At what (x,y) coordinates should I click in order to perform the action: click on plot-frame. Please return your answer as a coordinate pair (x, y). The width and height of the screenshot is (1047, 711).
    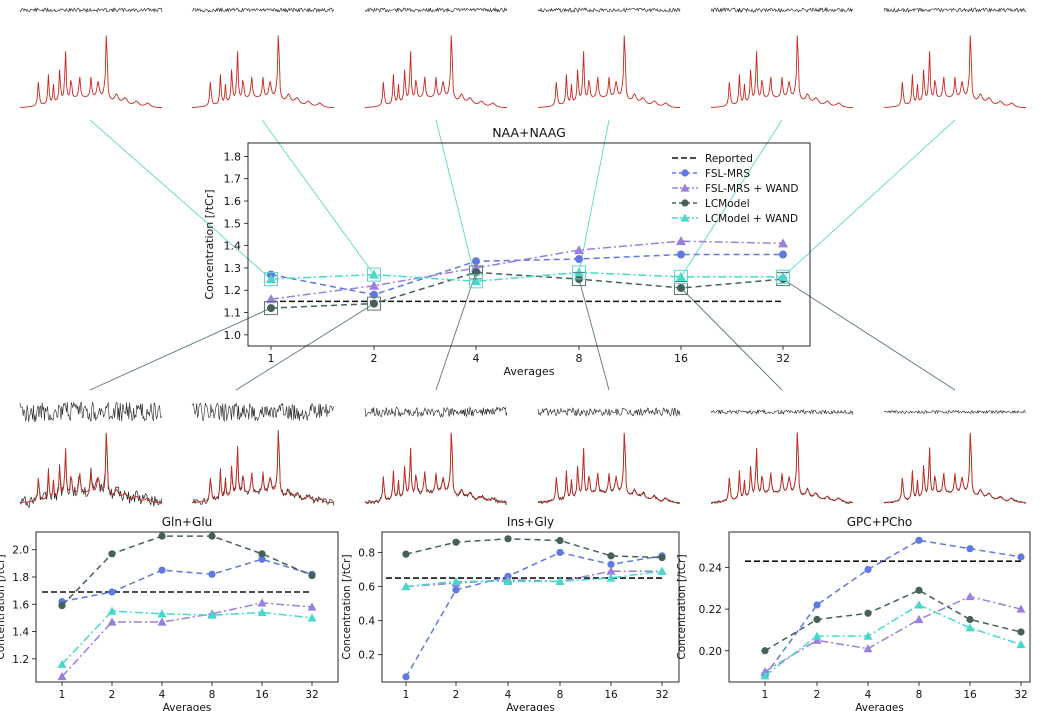
    Looking at the image, I should click on (187, 607).